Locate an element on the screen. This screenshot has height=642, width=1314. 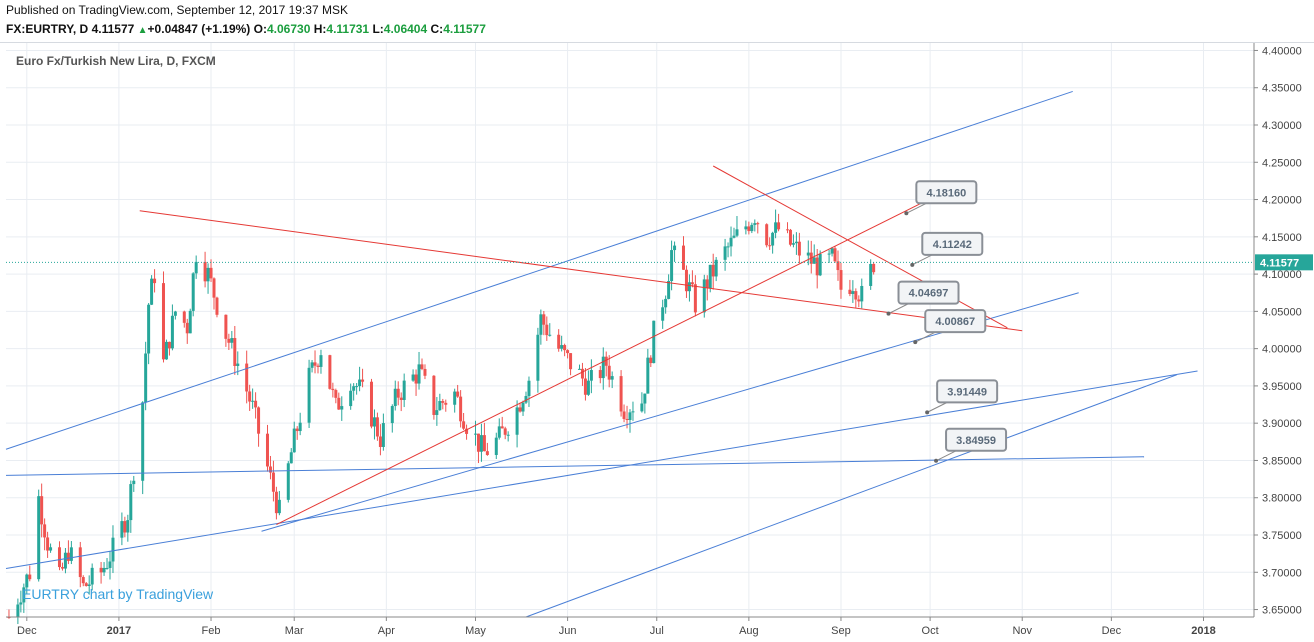
low-label: L: is located at coordinates (378, 29).